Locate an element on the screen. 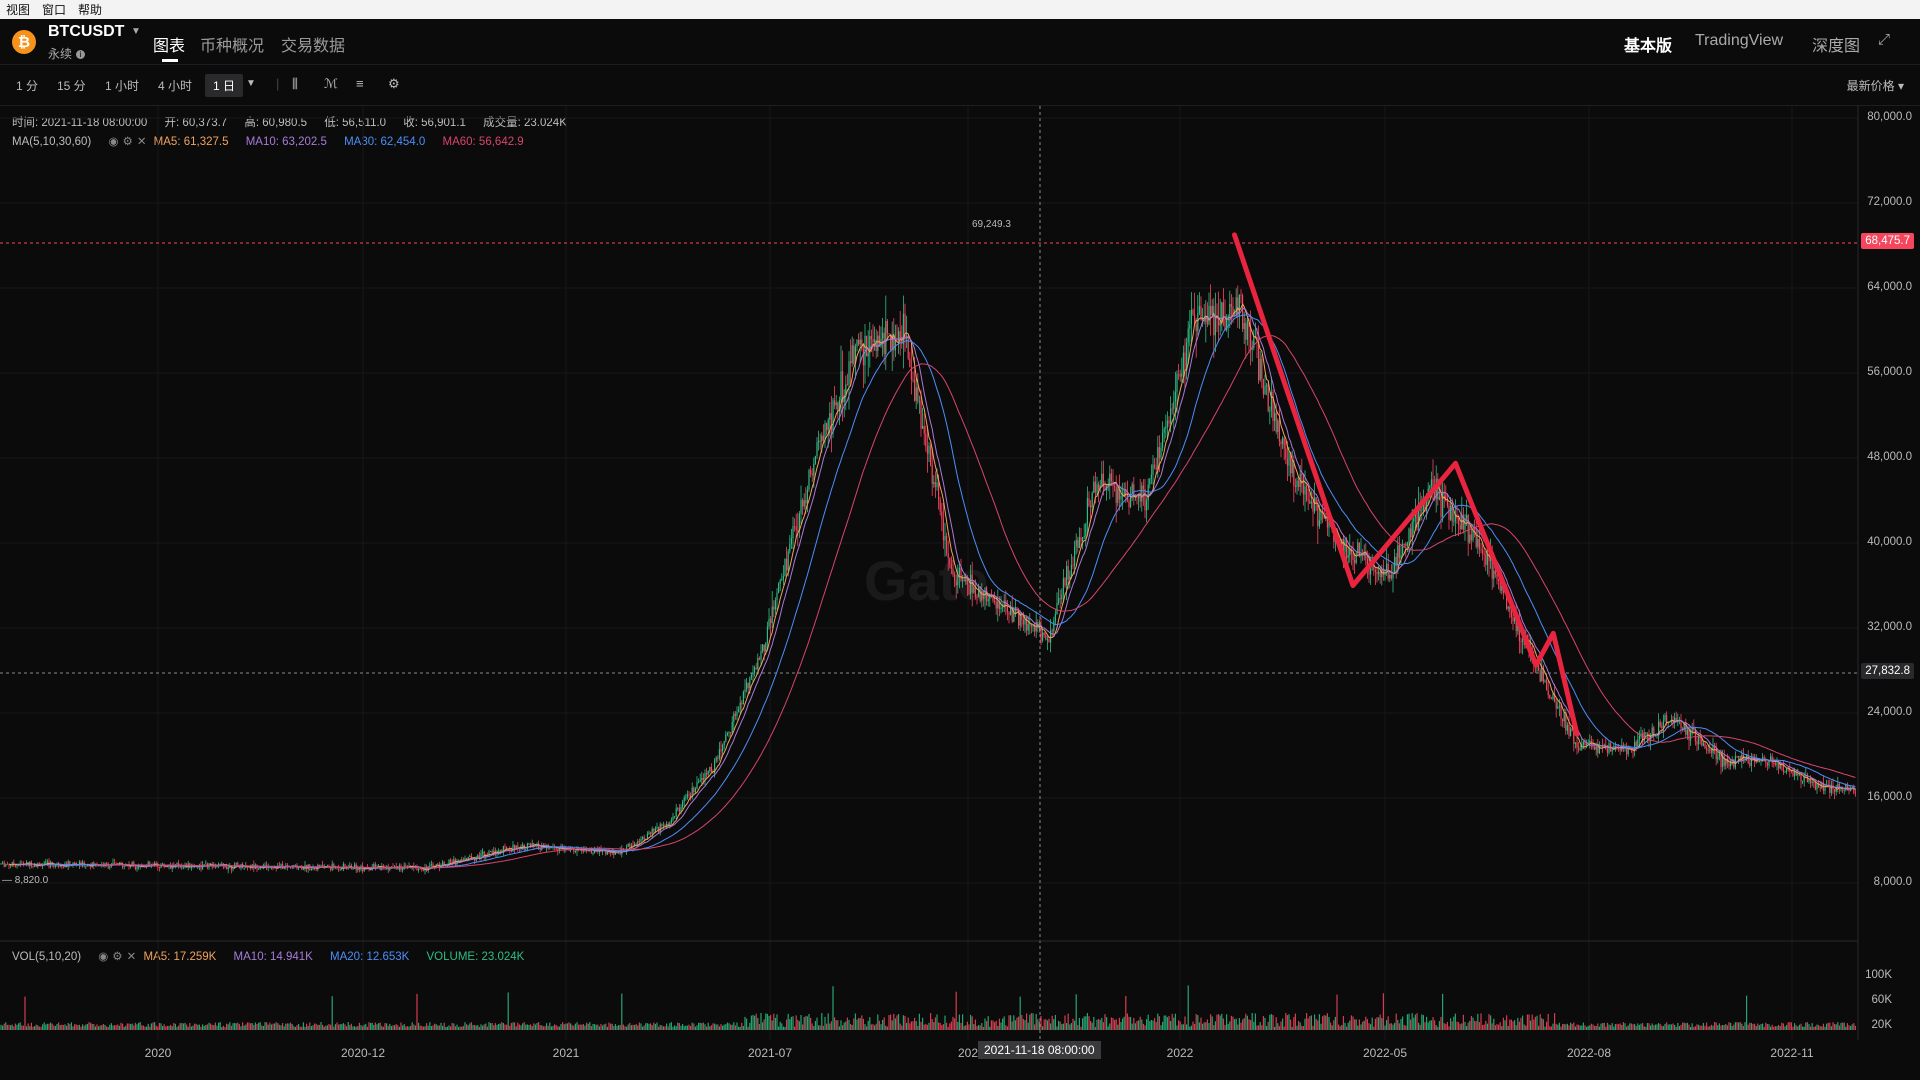 Image resolution: width=1920 pixels, height=1080 pixels. indicator-icon: ℳ is located at coordinates (331, 83).